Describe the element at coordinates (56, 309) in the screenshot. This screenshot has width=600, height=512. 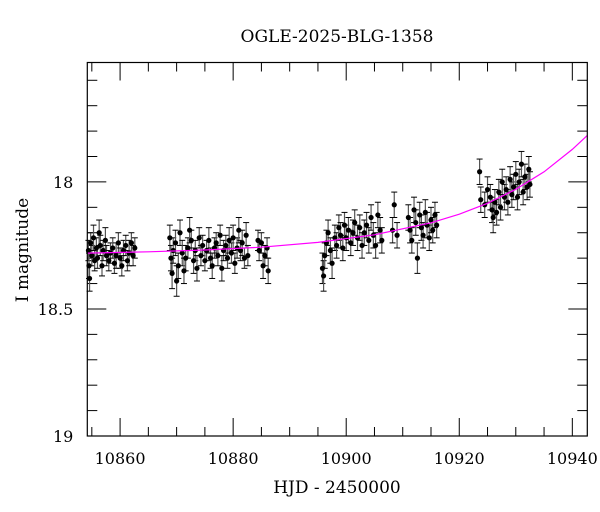
I see `y-tick-label: 18.5` at that location.